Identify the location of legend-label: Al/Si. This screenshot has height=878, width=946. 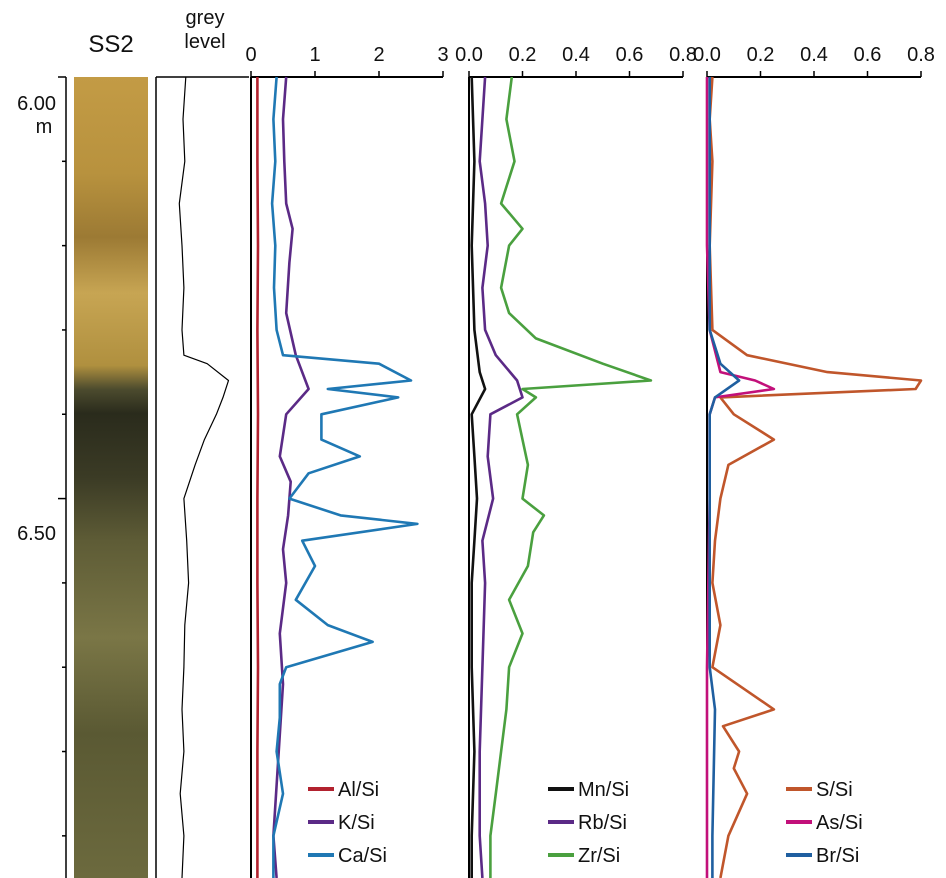
(358, 790).